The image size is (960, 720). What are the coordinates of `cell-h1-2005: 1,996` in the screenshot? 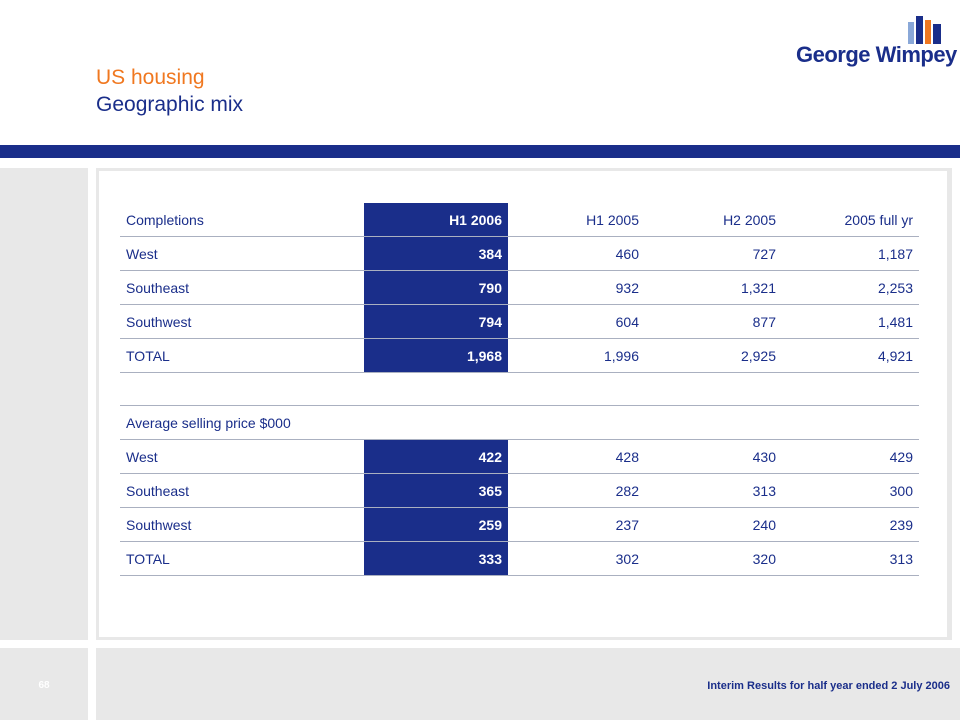 It's located at (576, 355).